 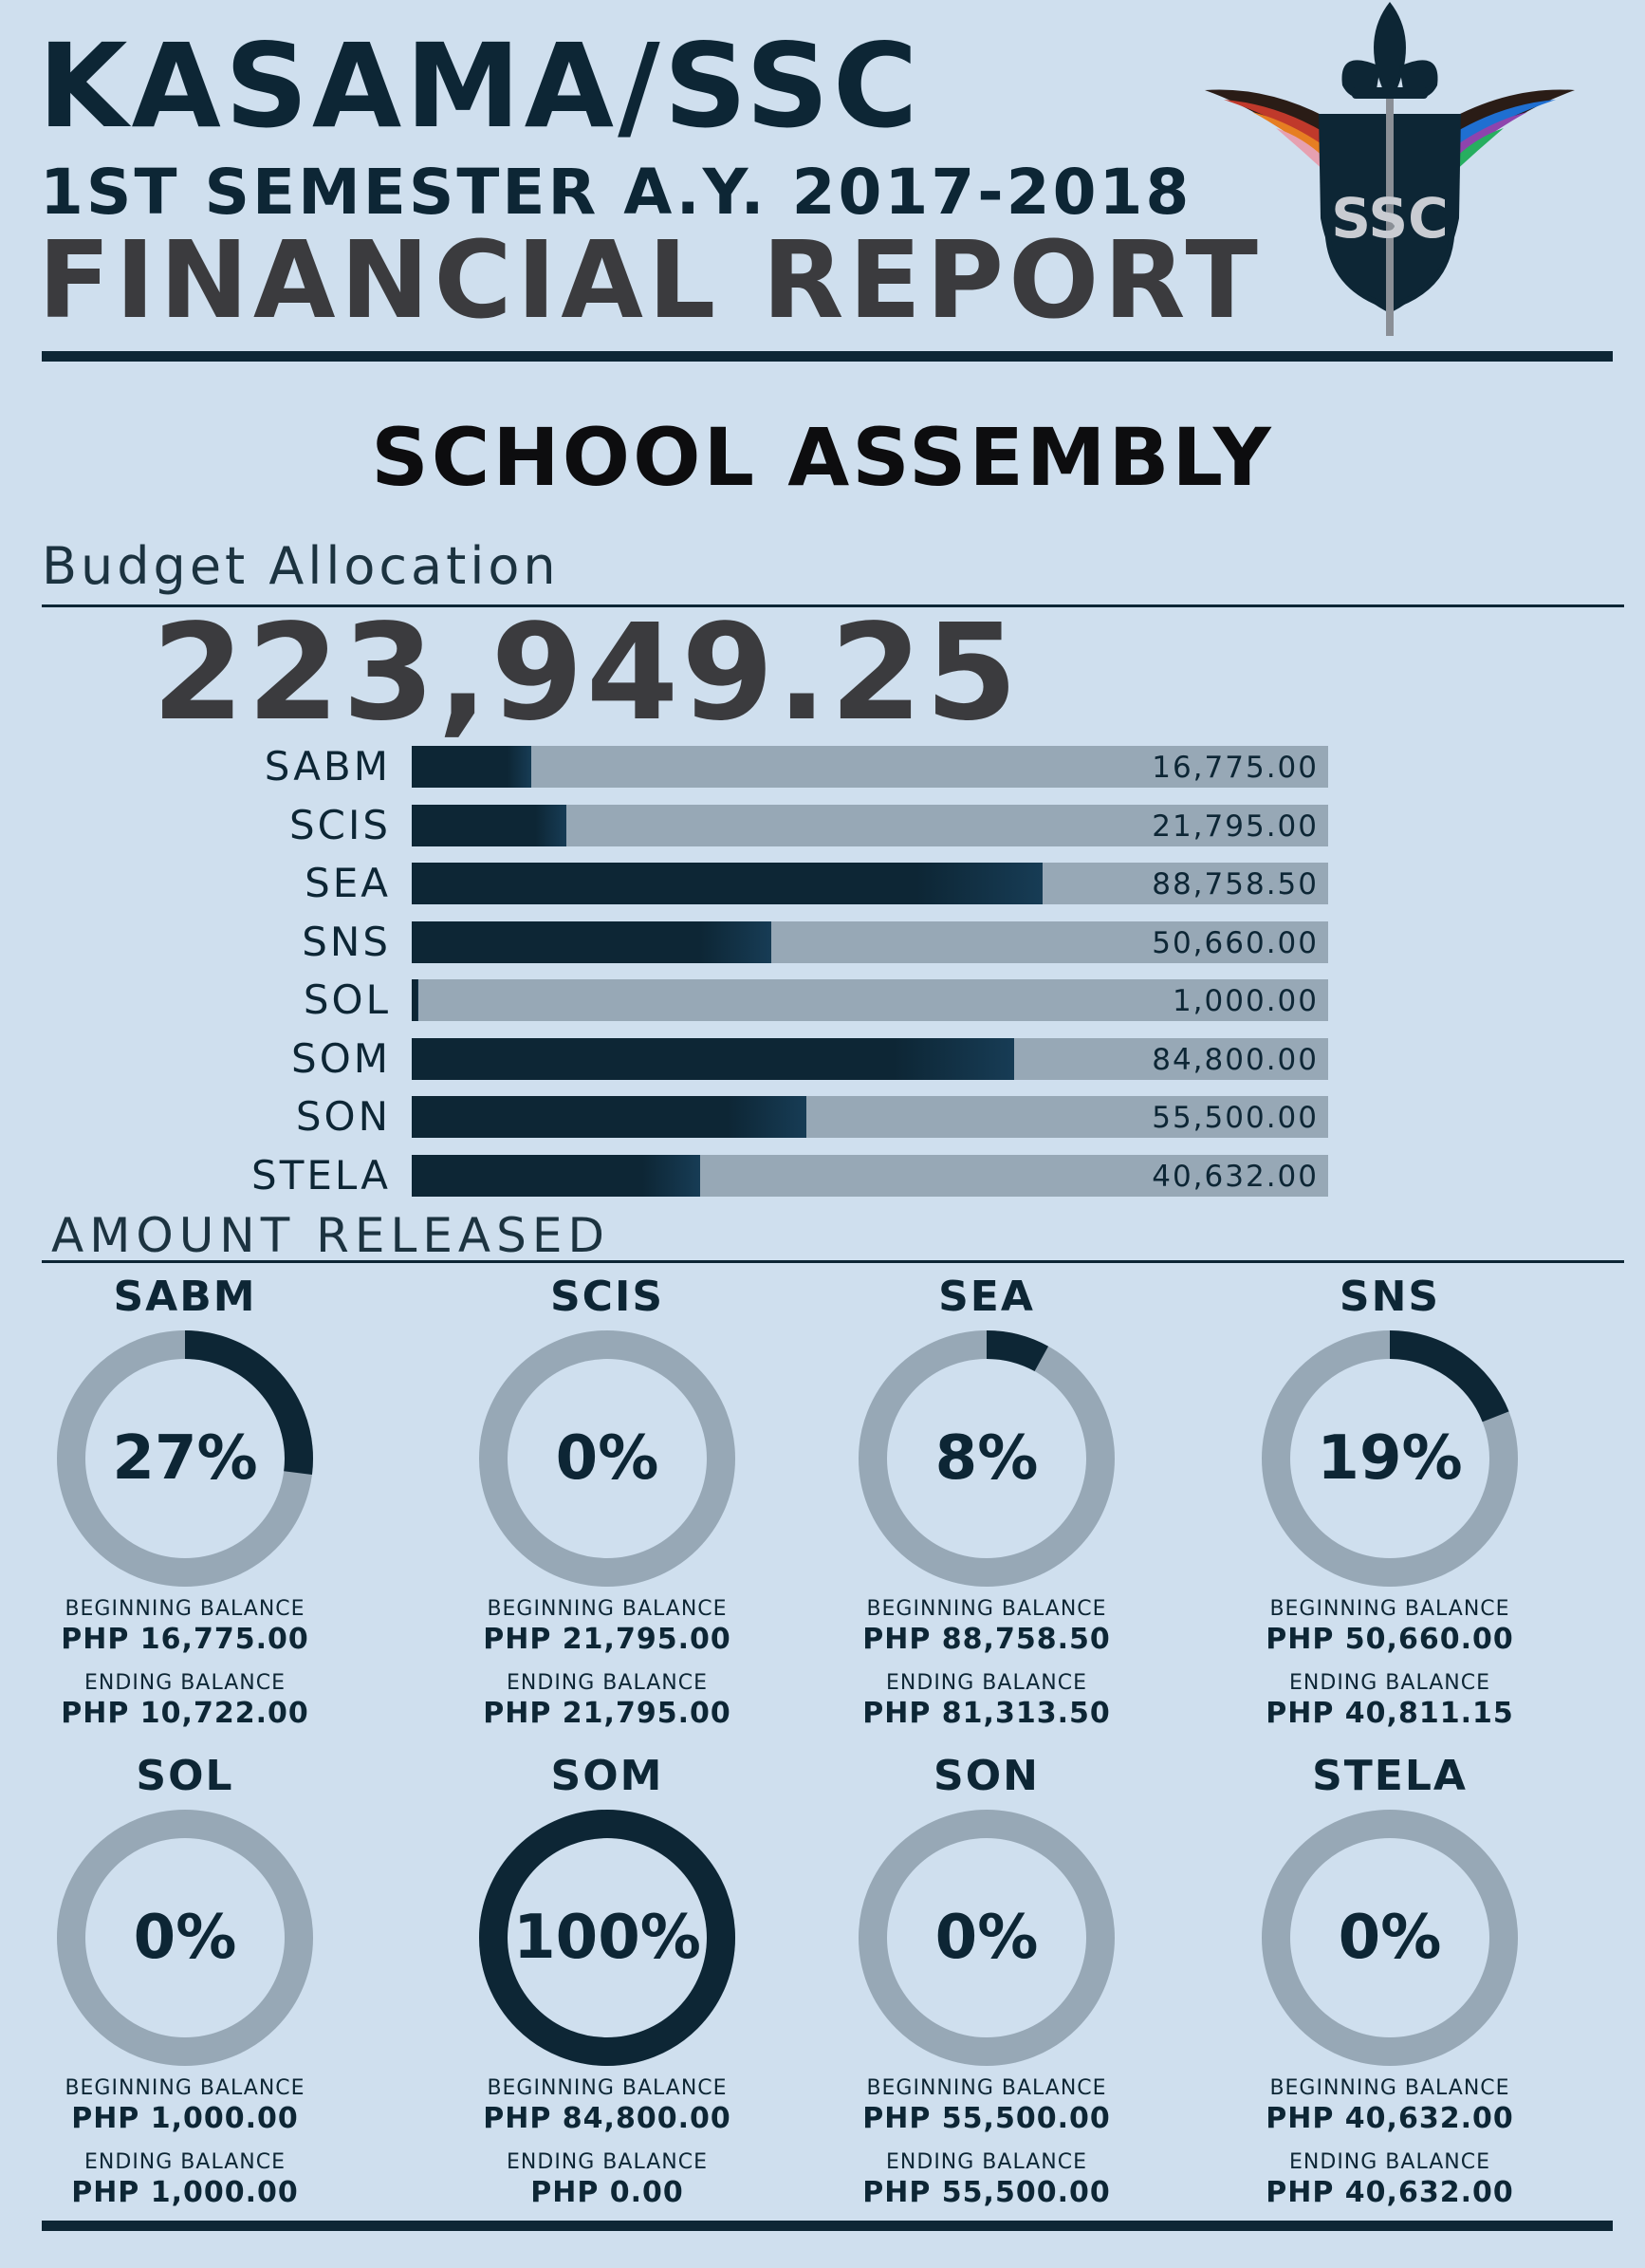 I want to click on bar-row: SCIS 21,795.00, so click(x=822, y=825).